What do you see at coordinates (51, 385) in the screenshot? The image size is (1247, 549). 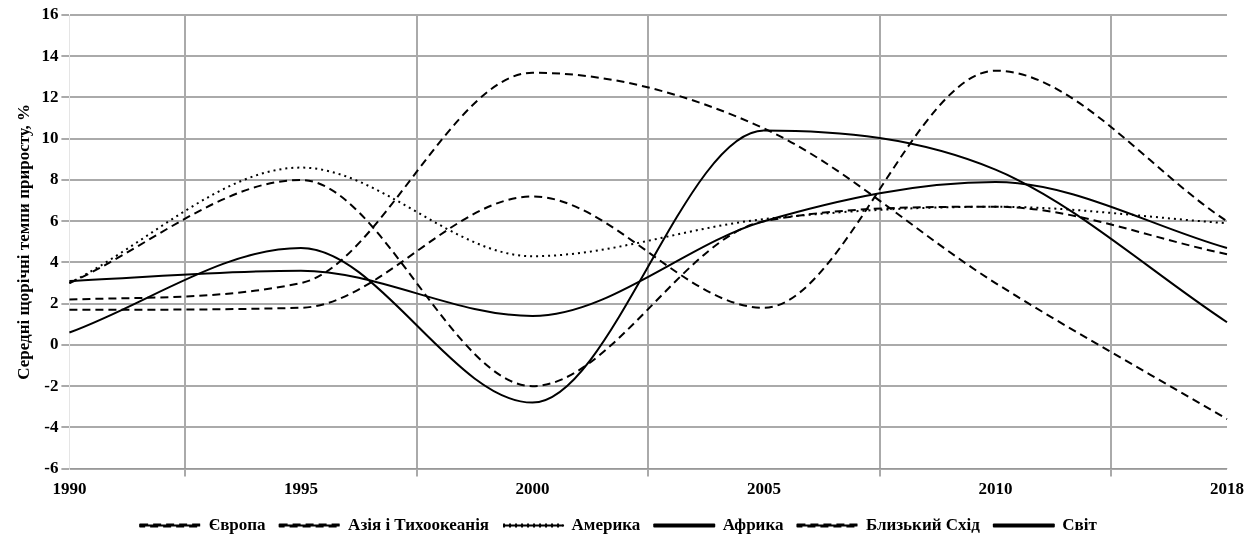 I see `y-tick-label: -2` at bounding box center [51, 385].